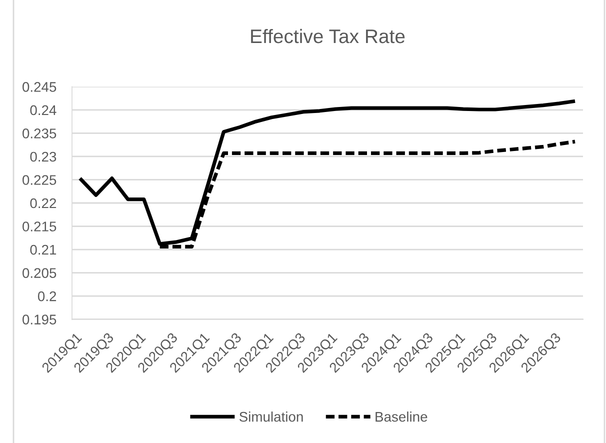 The height and width of the screenshot is (443, 606). I want to click on y-tick-label: 0.225, so click(39, 180).